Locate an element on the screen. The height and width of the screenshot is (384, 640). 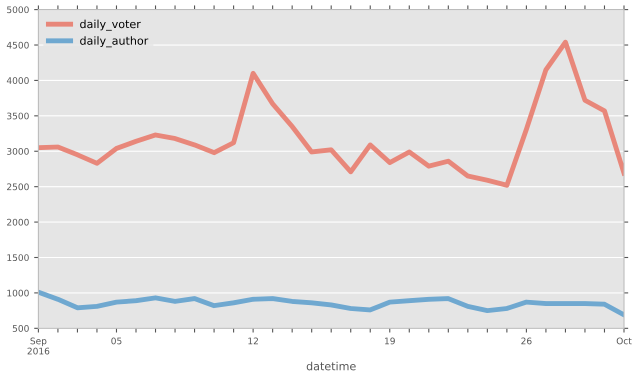
x-tick-label: Sep 2016 is located at coordinates (39, 346).